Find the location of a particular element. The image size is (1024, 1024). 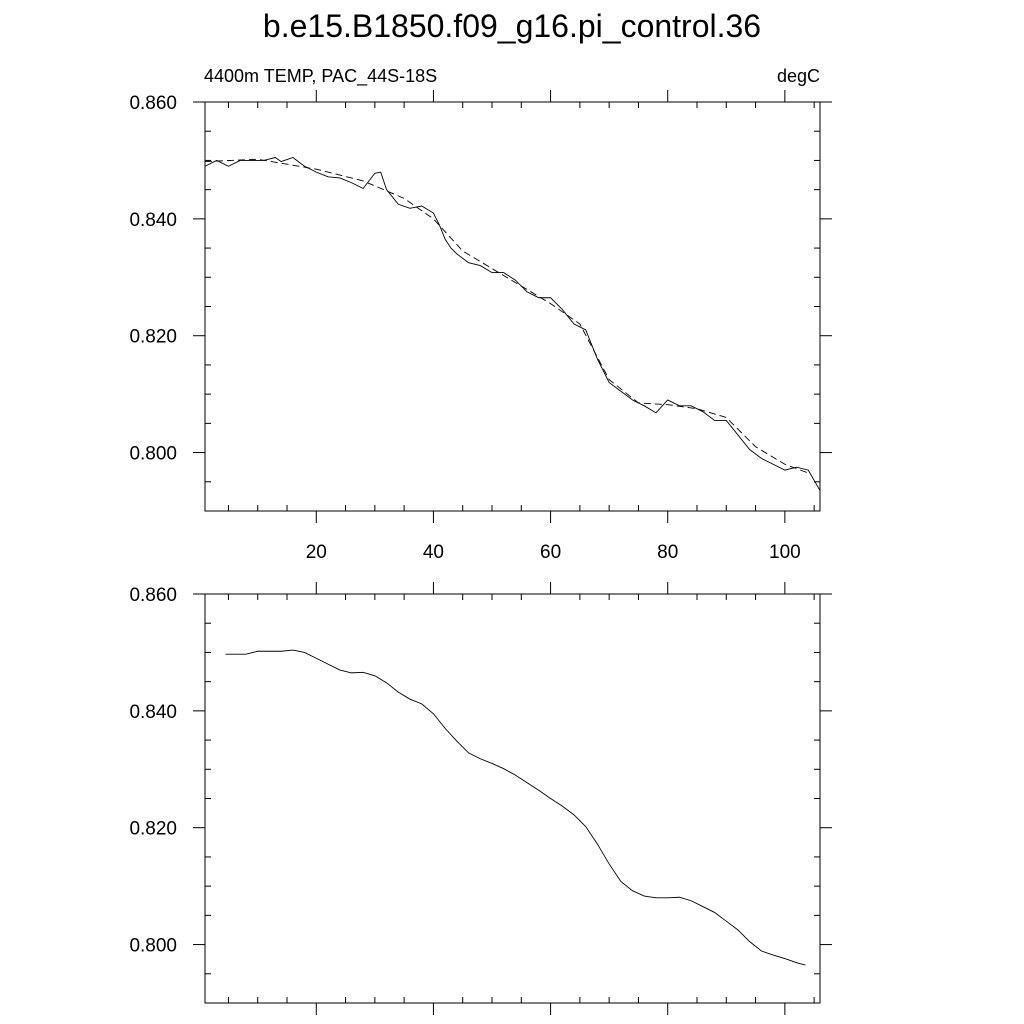

chart-units: degC is located at coordinates (798, 76).